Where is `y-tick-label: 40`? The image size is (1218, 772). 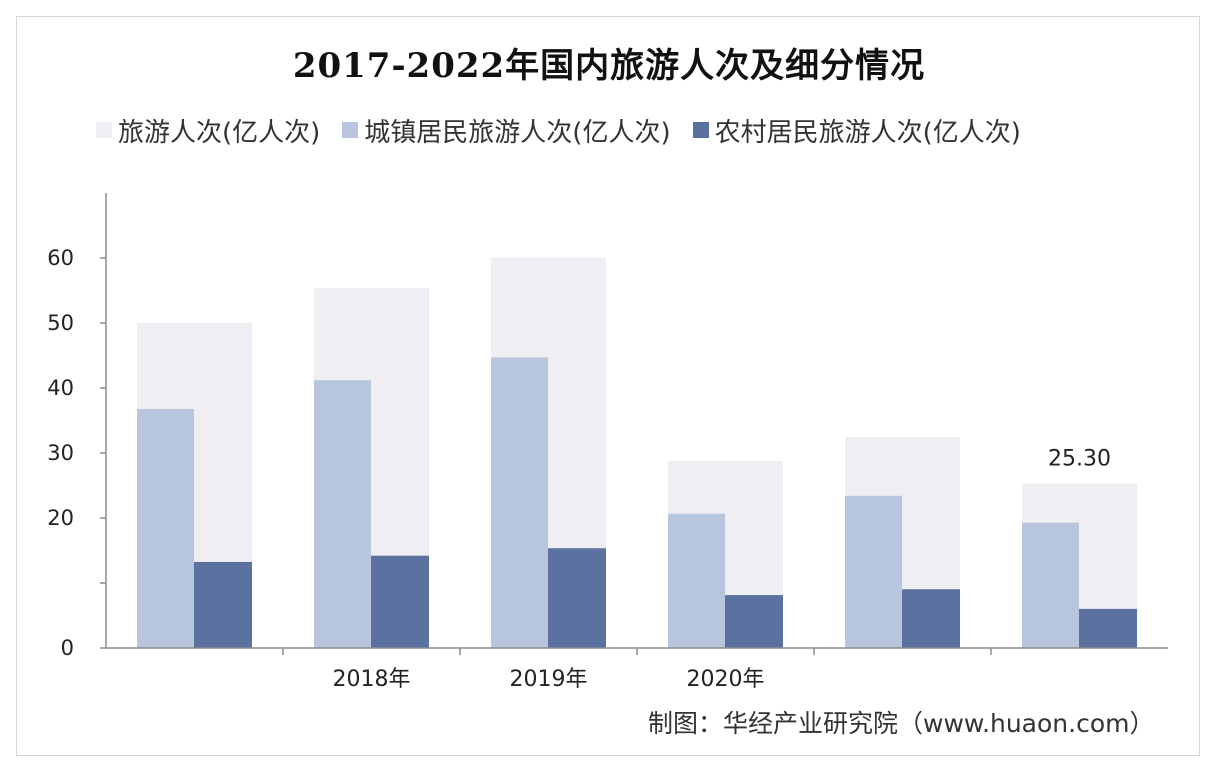 y-tick-label: 40 is located at coordinates (60, 388).